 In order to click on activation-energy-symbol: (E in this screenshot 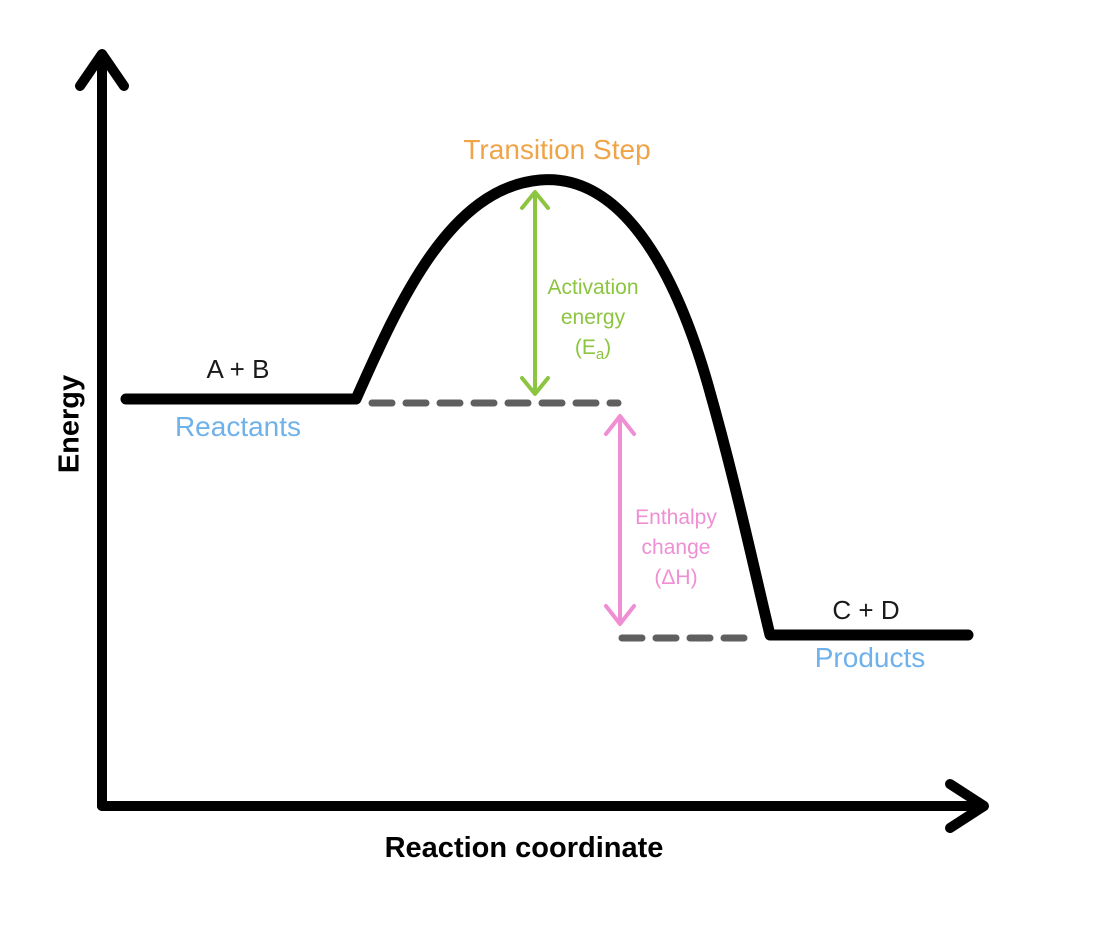, I will do `click(585, 347)`.